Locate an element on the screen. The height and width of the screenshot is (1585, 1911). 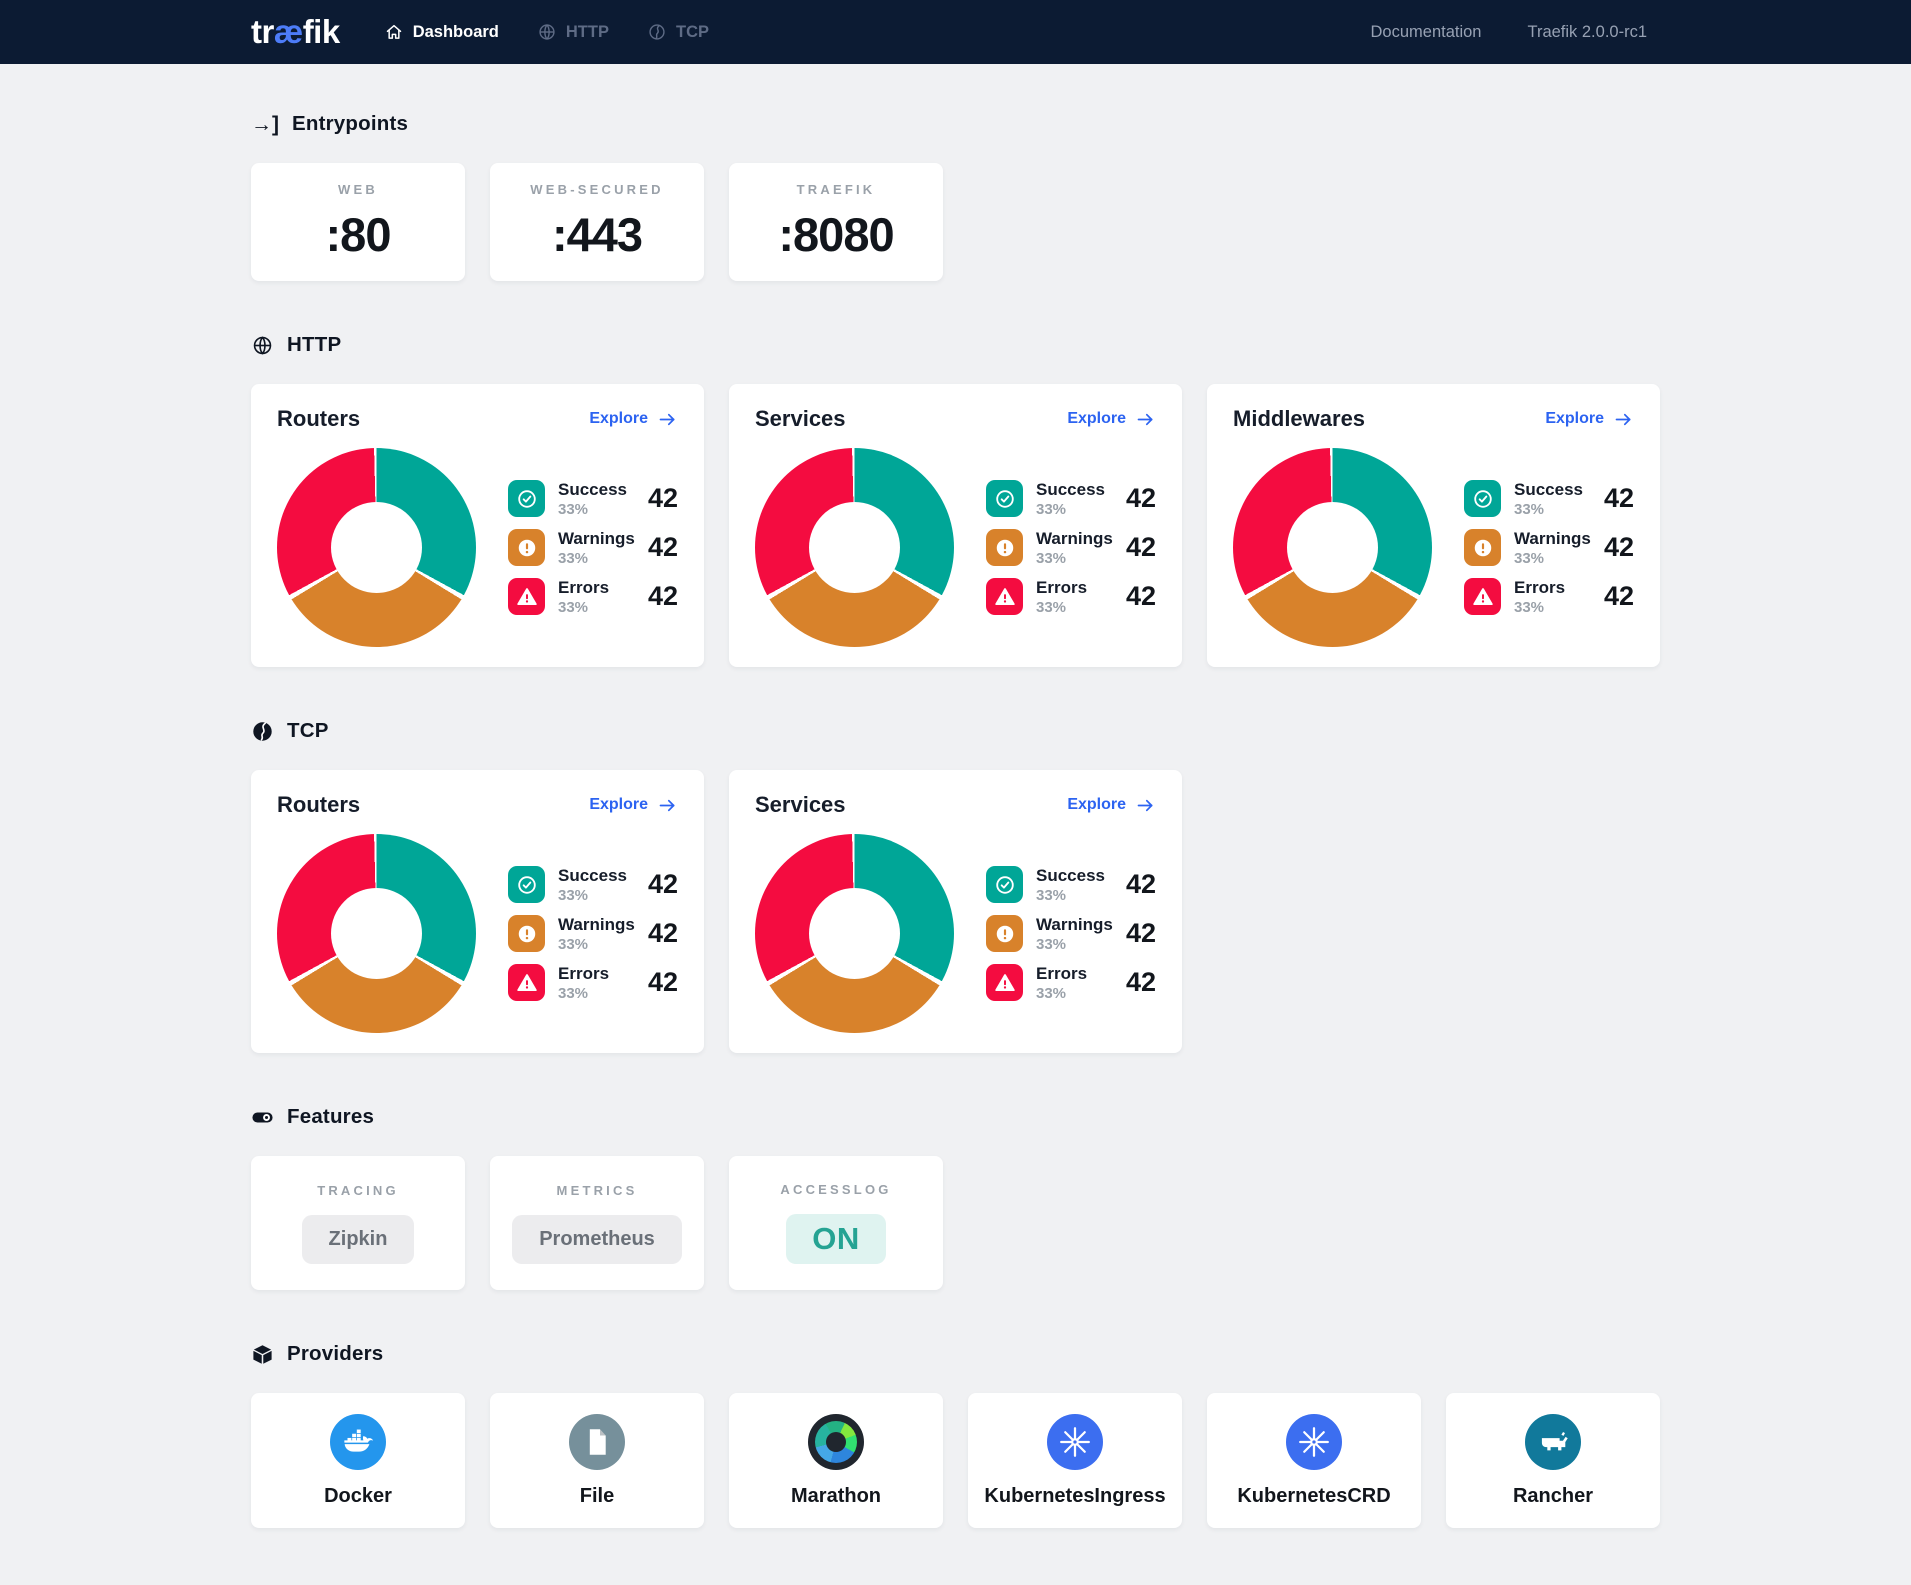
logo-text: tr is located at coordinates (262, 31).